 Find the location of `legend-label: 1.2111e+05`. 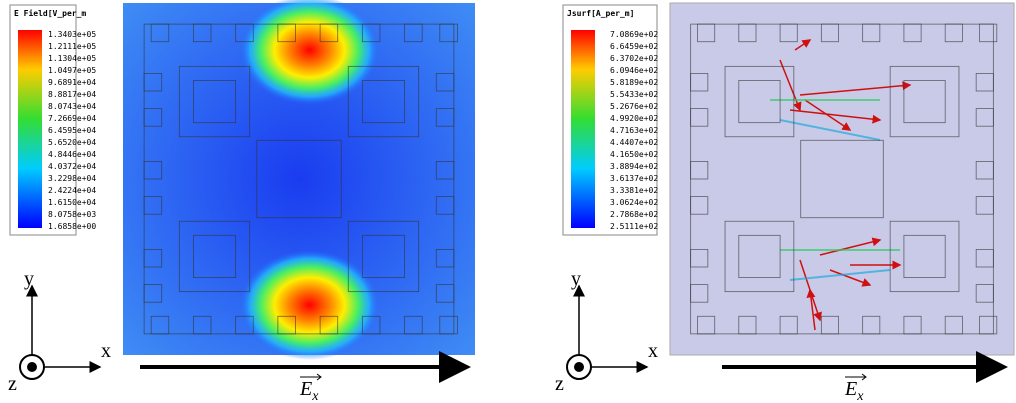

legend-label: 1.2111e+05 is located at coordinates (72, 46).